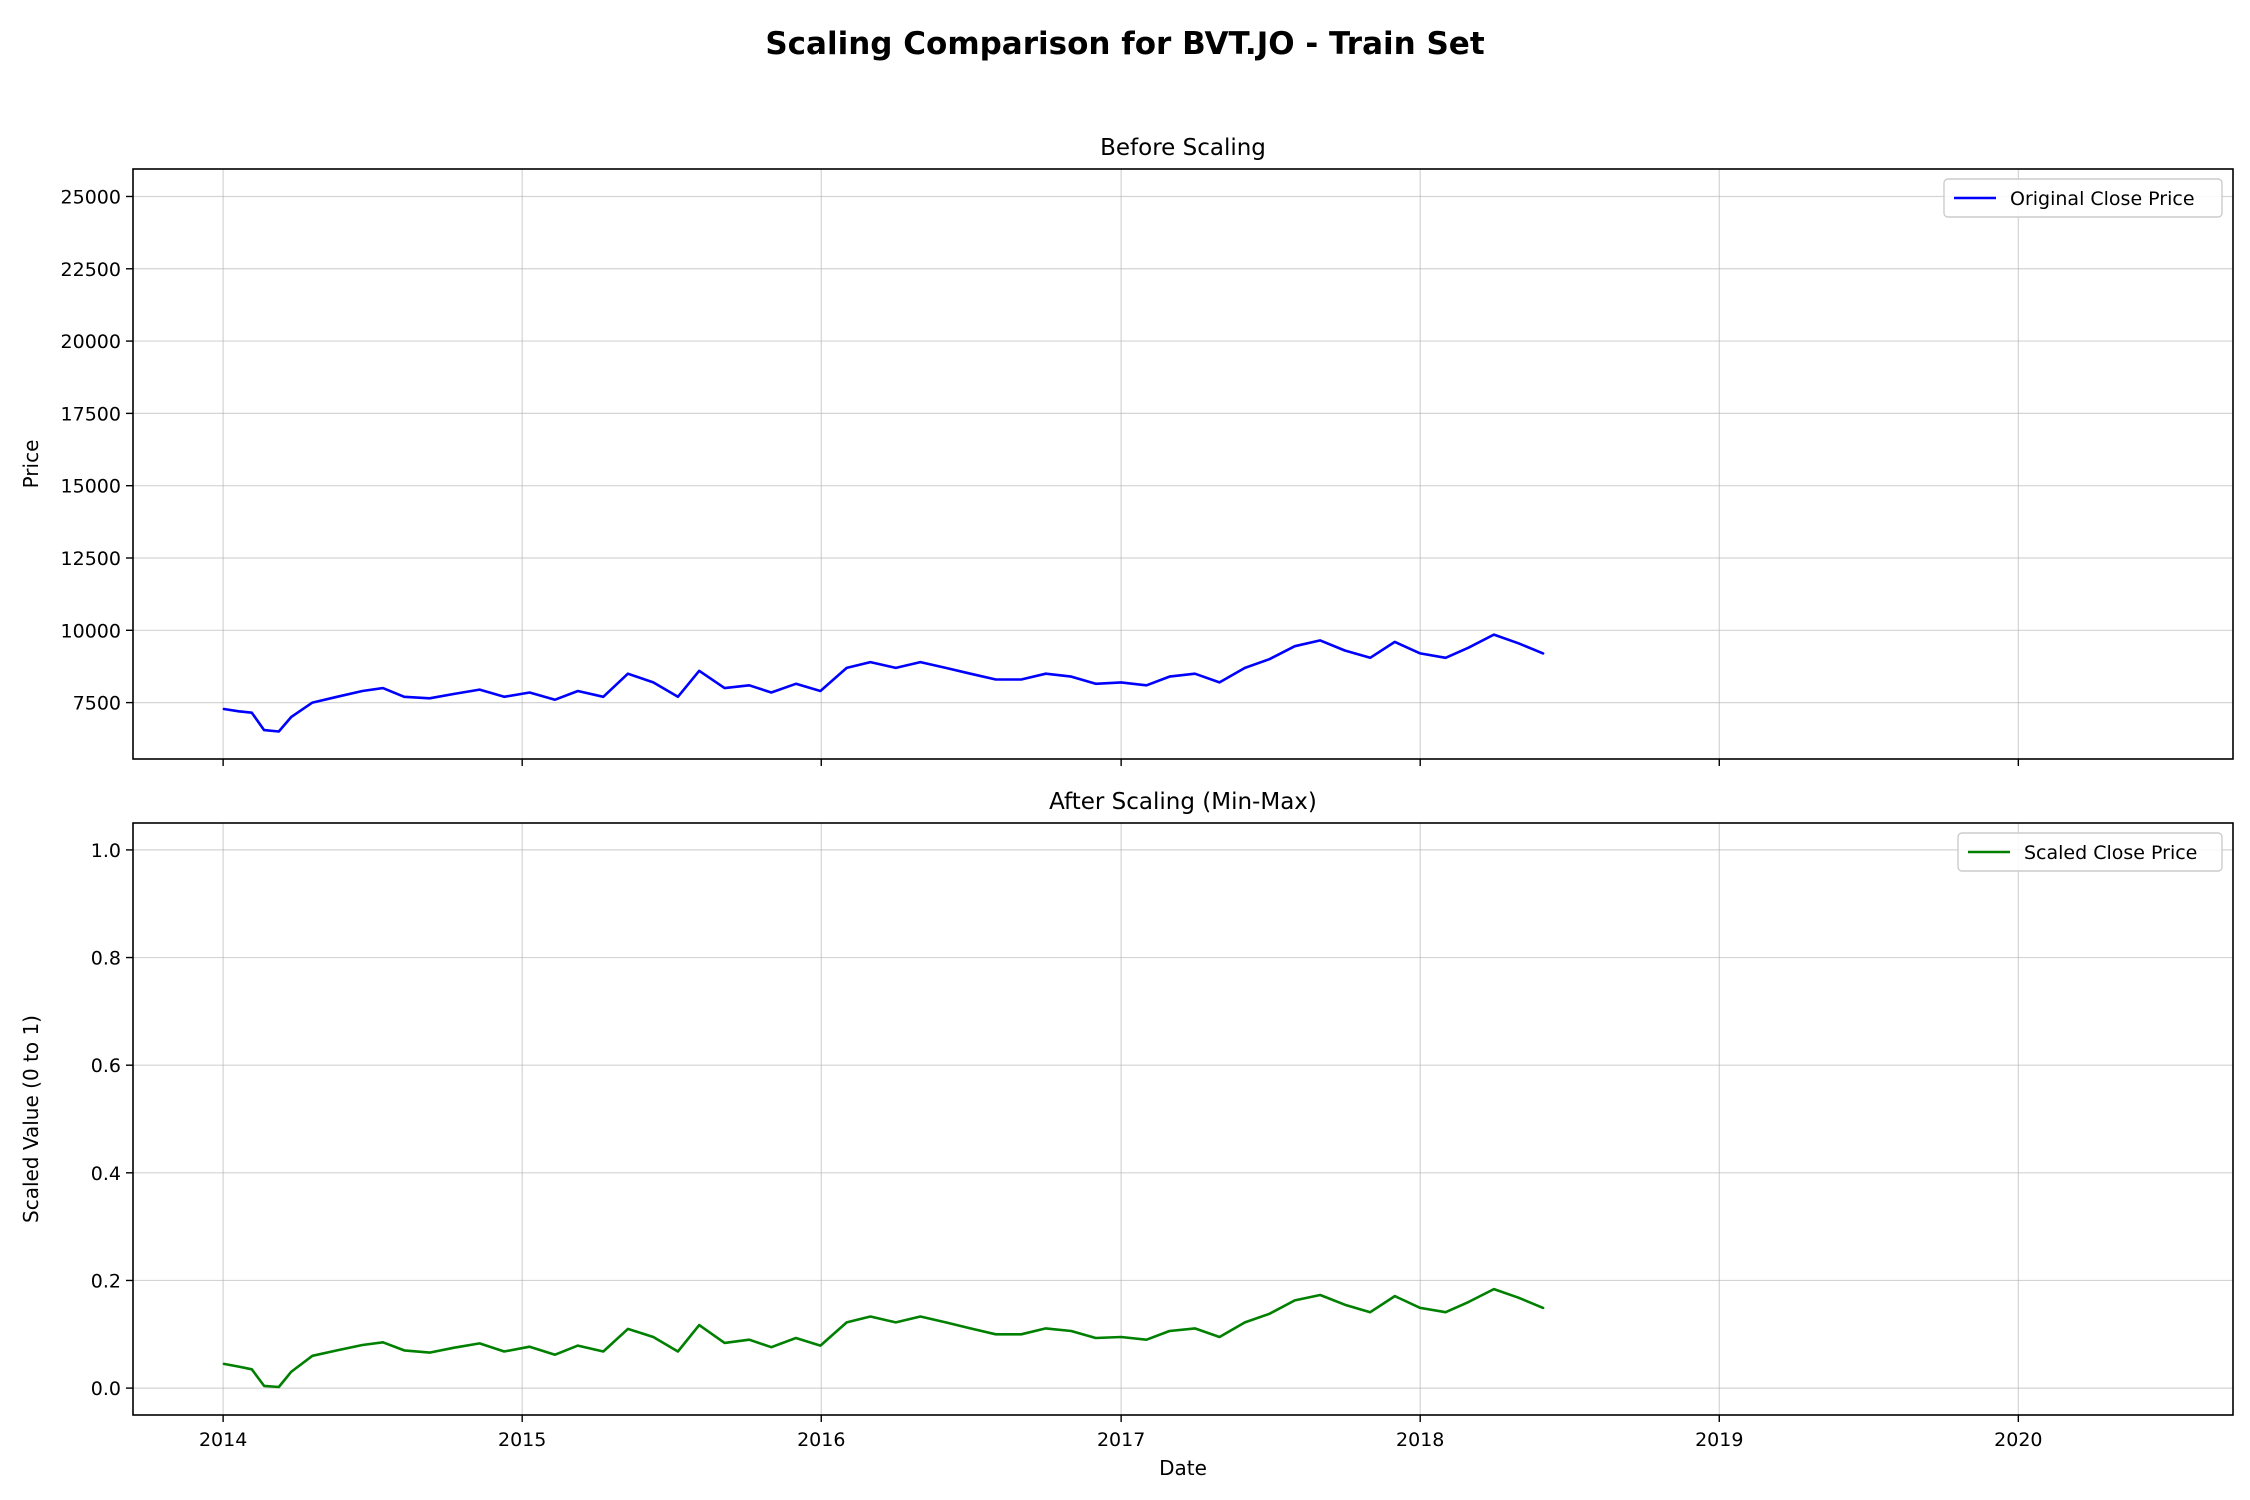 This screenshot has height=1500, width=2250. I want to click on before-scaling-y-tick-label: 7500, so click(97, 704).